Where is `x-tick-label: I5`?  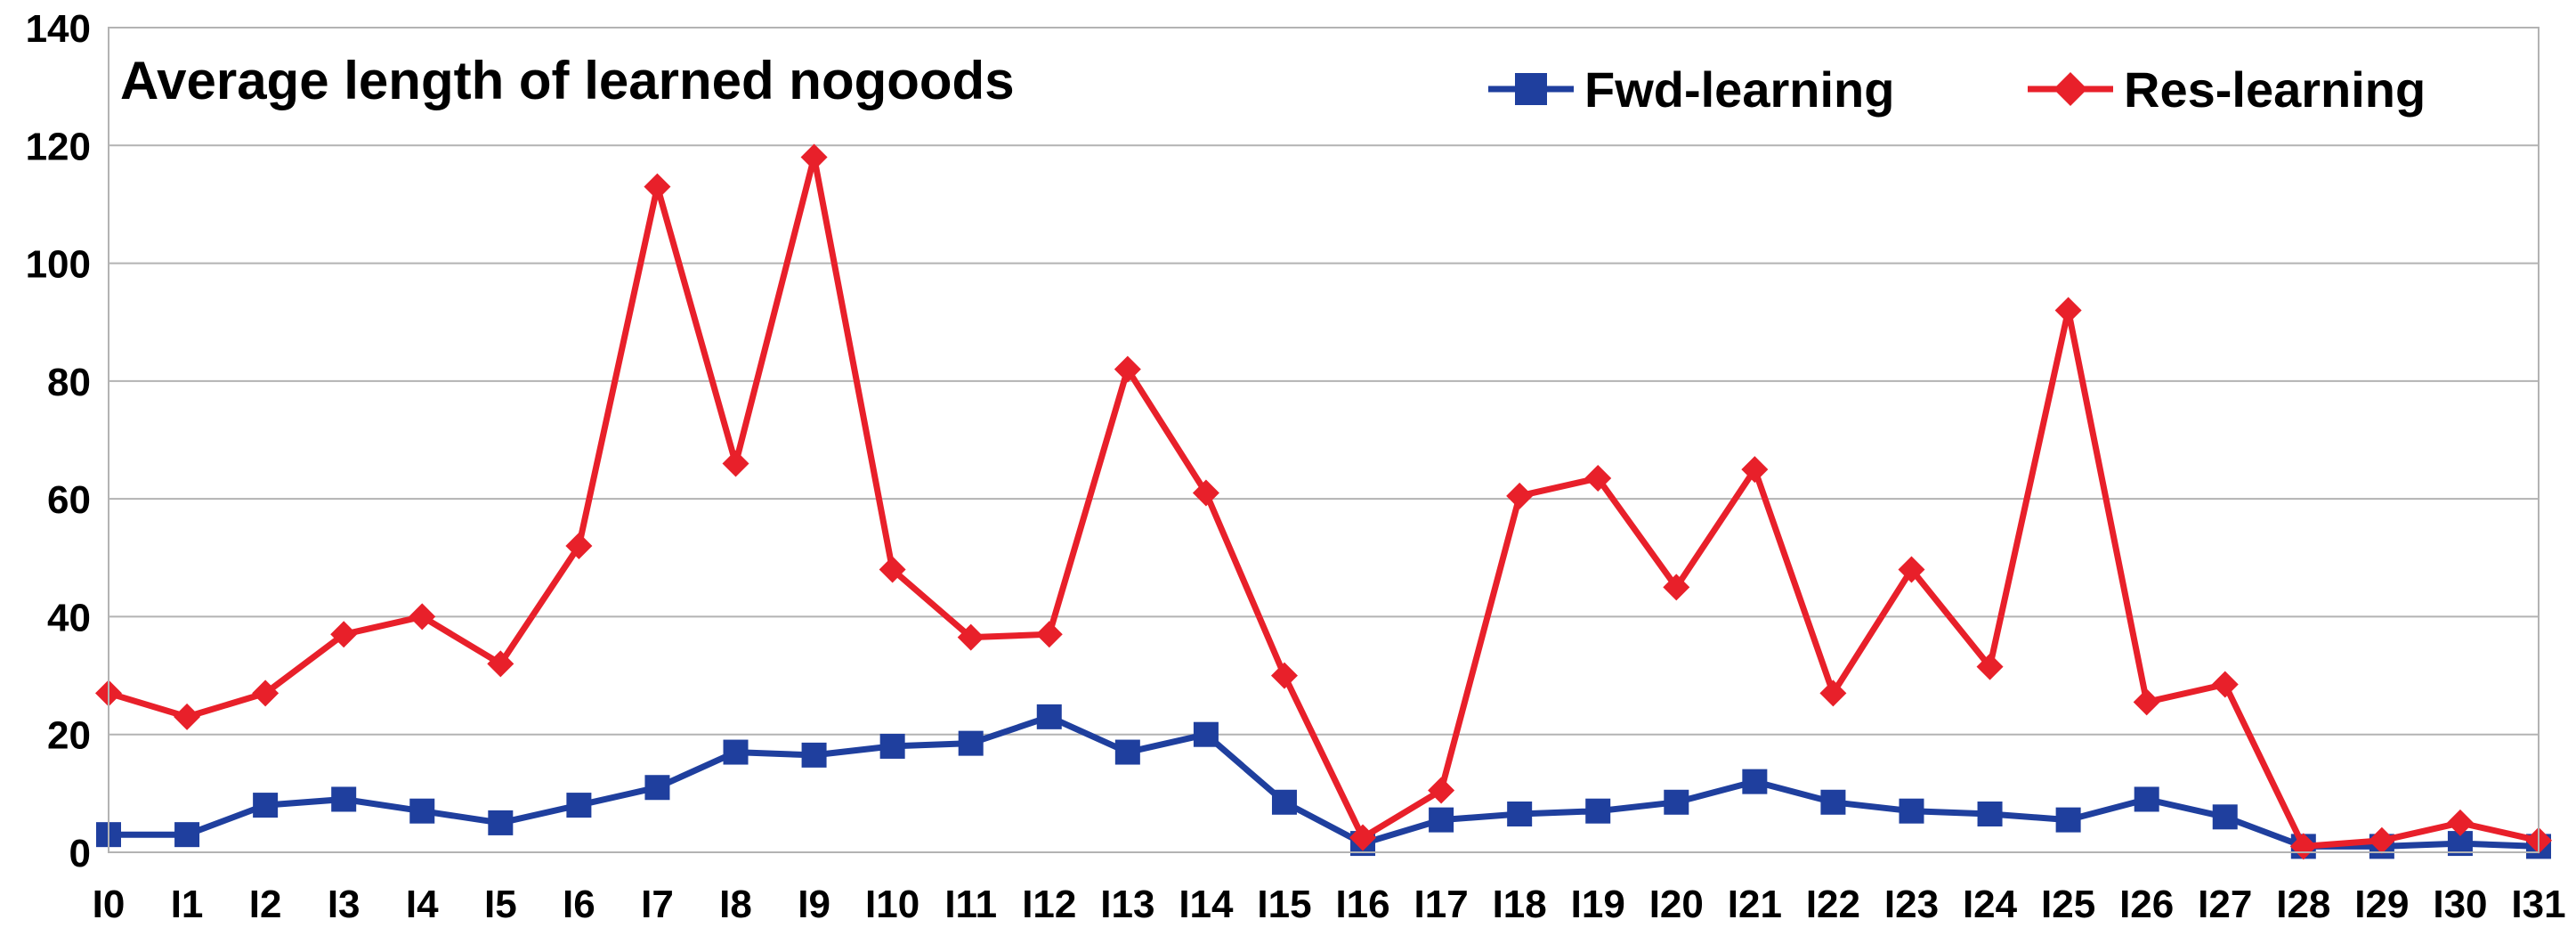
x-tick-label: I5 is located at coordinates (500, 904).